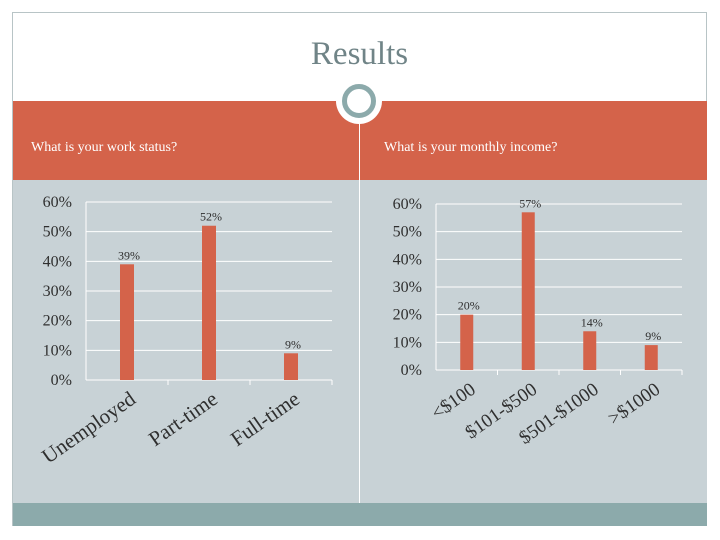  What do you see at coordinates (634, 404) in the screenshot?
I see `category-label: >$1000` at bounding box center [634, 404].